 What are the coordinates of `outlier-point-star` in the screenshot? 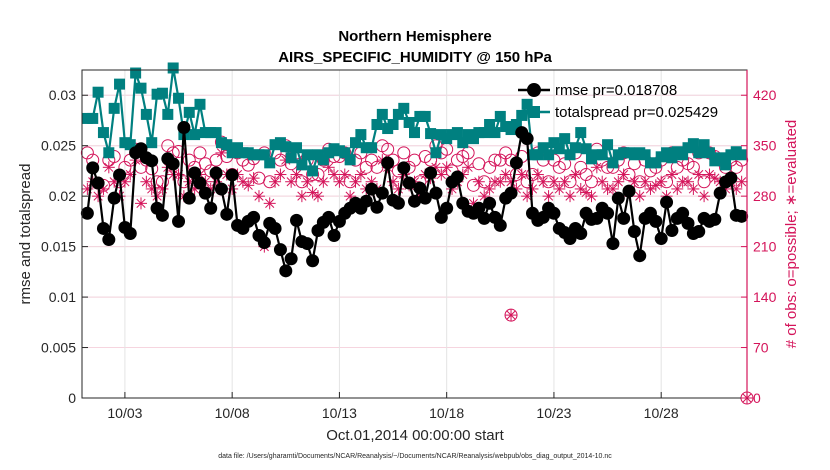 It's located at (511, 315).